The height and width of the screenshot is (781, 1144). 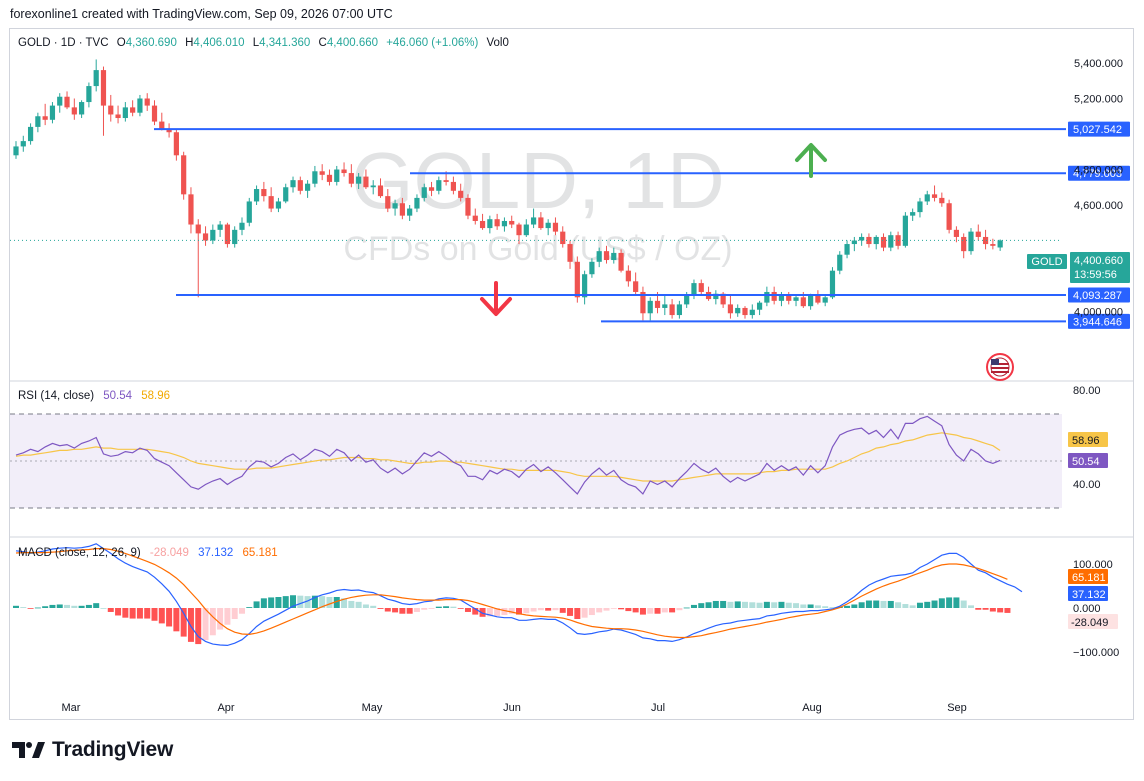 I want to click on macd-pane, so click(x=518, y=595).